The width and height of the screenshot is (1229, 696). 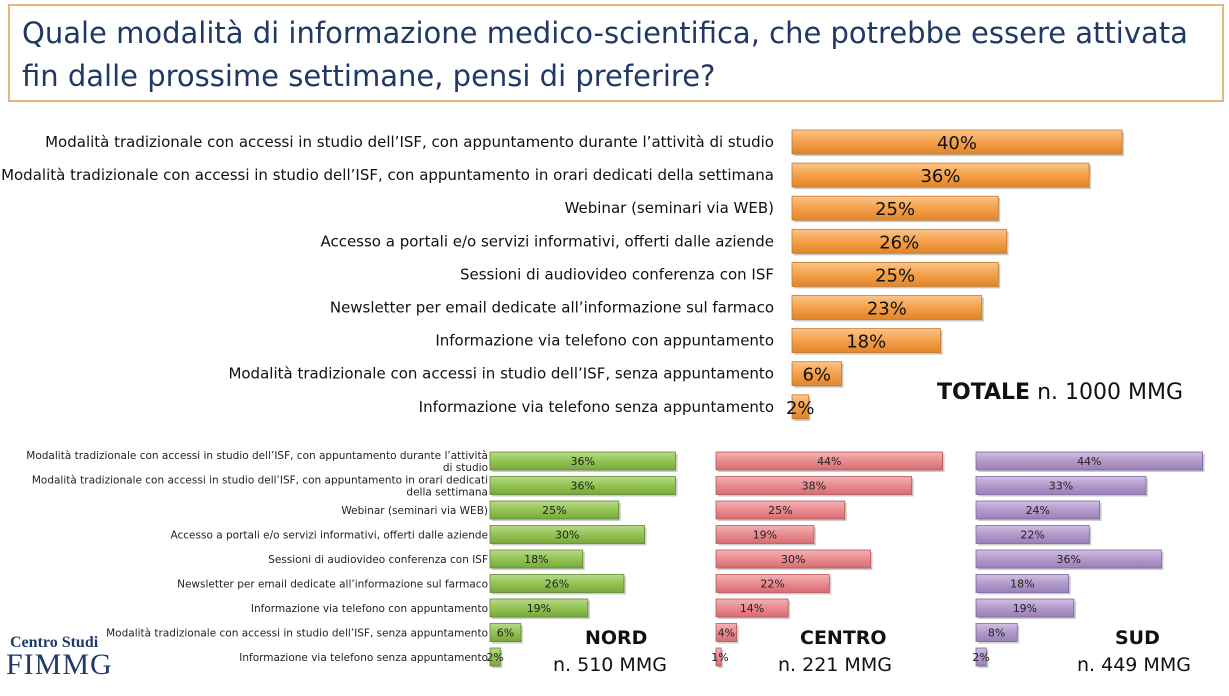 I want to click on centro-value-label: 38%, so click(x=814, y=486).